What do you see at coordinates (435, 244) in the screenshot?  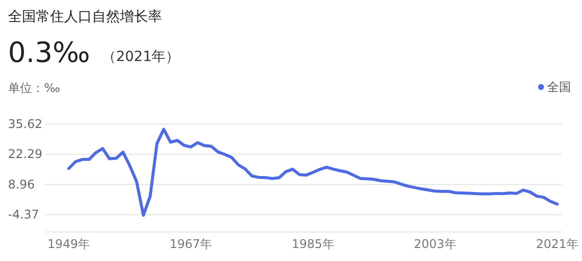 I see `x-tick-label: 2003年` at bounding box center [435, 244].